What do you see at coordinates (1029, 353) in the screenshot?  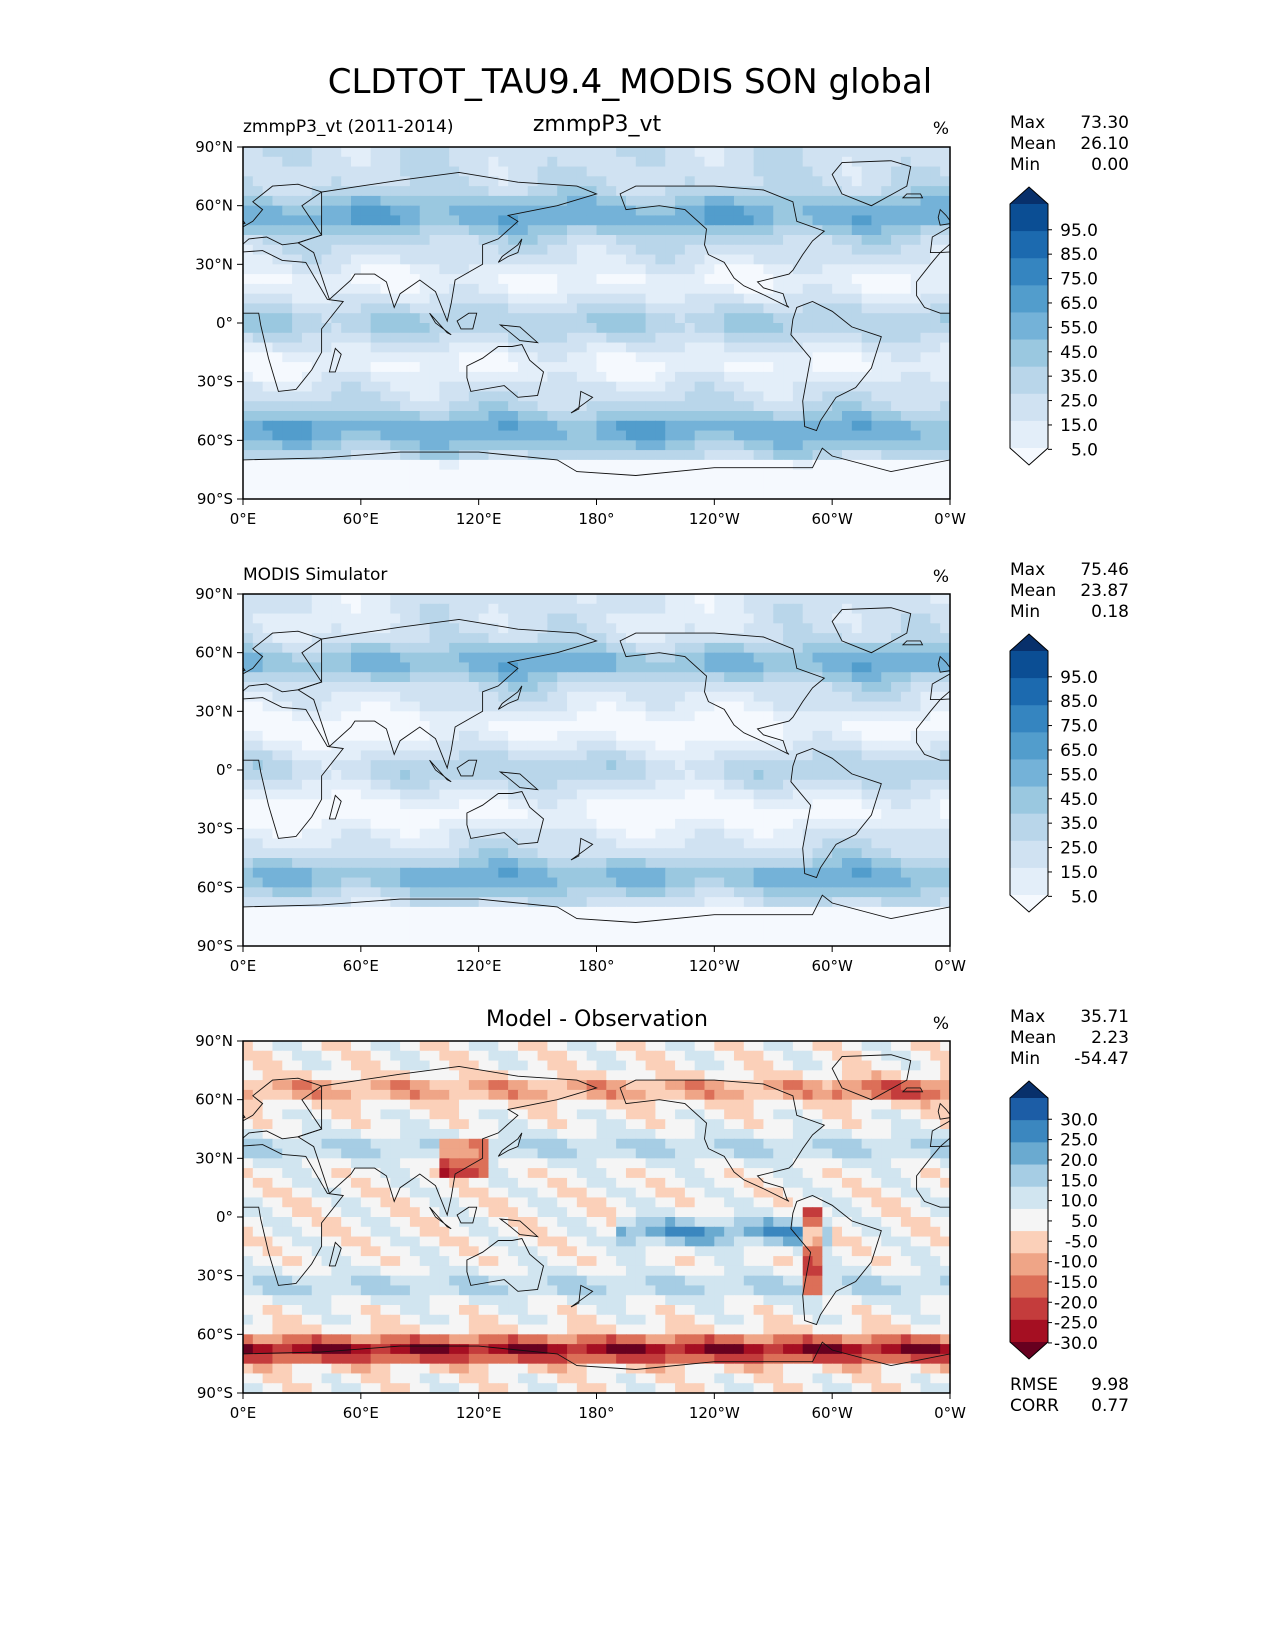 I see `colorbar-segment` at bounding box center [1029, 353].